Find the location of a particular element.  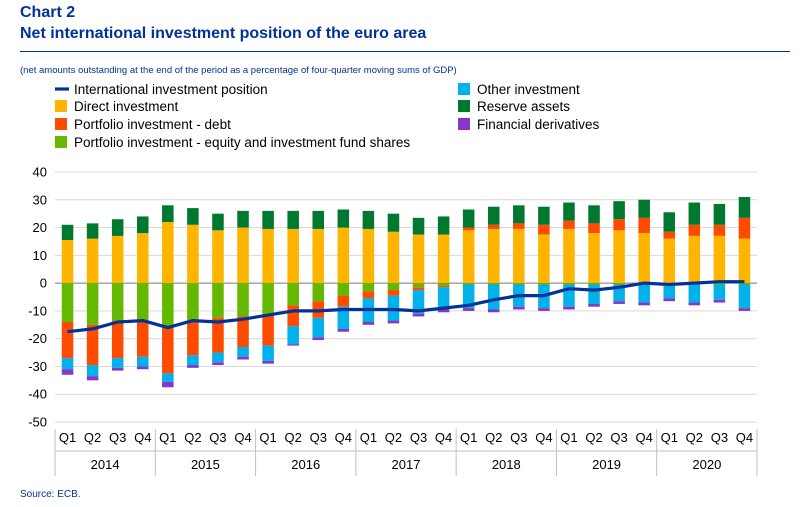

y-tick-label: 0 is located at coordinates (43, 283).